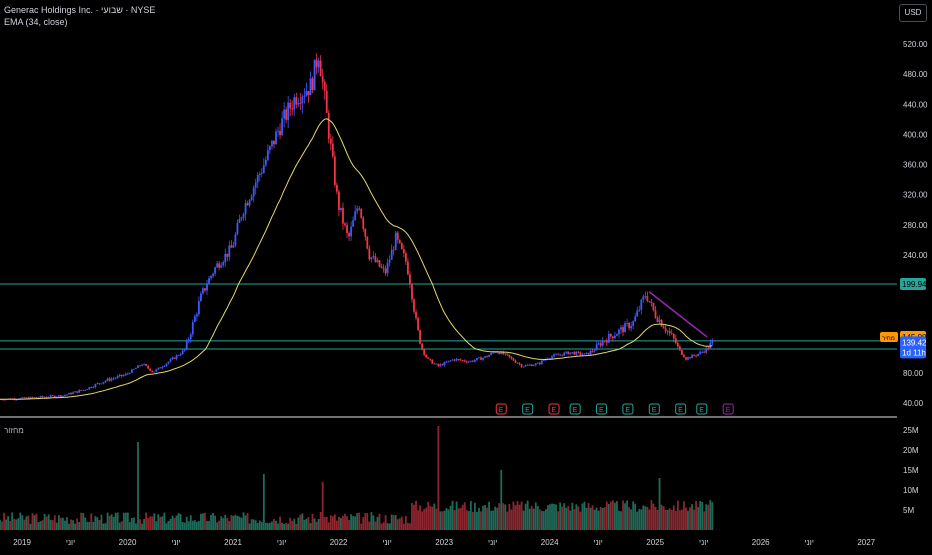 The height and width of the screenshot is (555, 932). Describe the element at coordinates (80, 10) in the screenshot. I see `symbol-title: Generac Holdings Inc. · שבועי · NYSE` at that location.